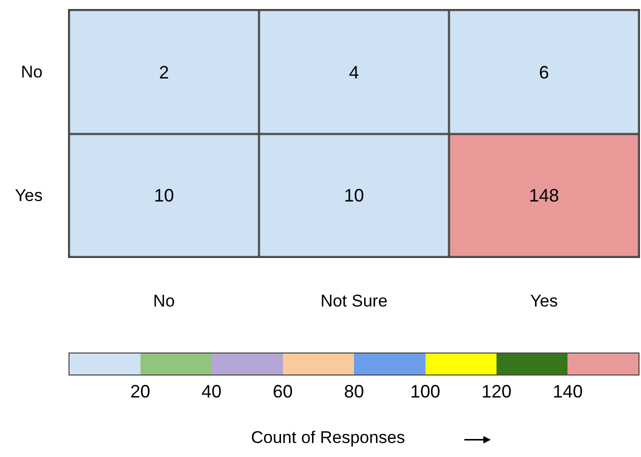 The image size is (641, 457). I want to click on color-bar-label: 100, so click(425, 392).